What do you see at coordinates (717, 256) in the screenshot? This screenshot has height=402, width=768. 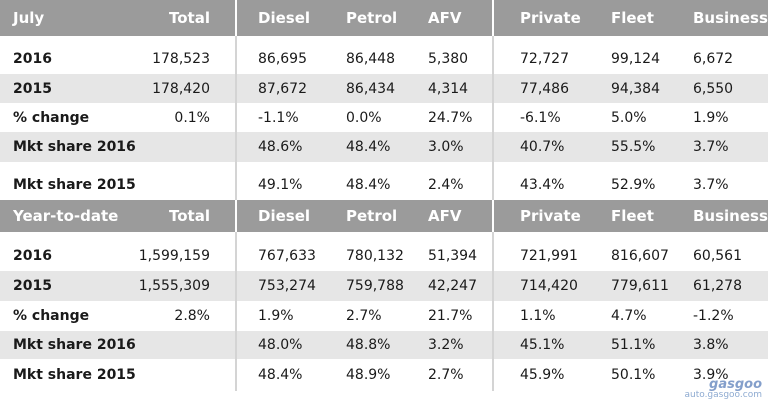 I see `table-cell: 60,561` at bounding box center [717, 256].